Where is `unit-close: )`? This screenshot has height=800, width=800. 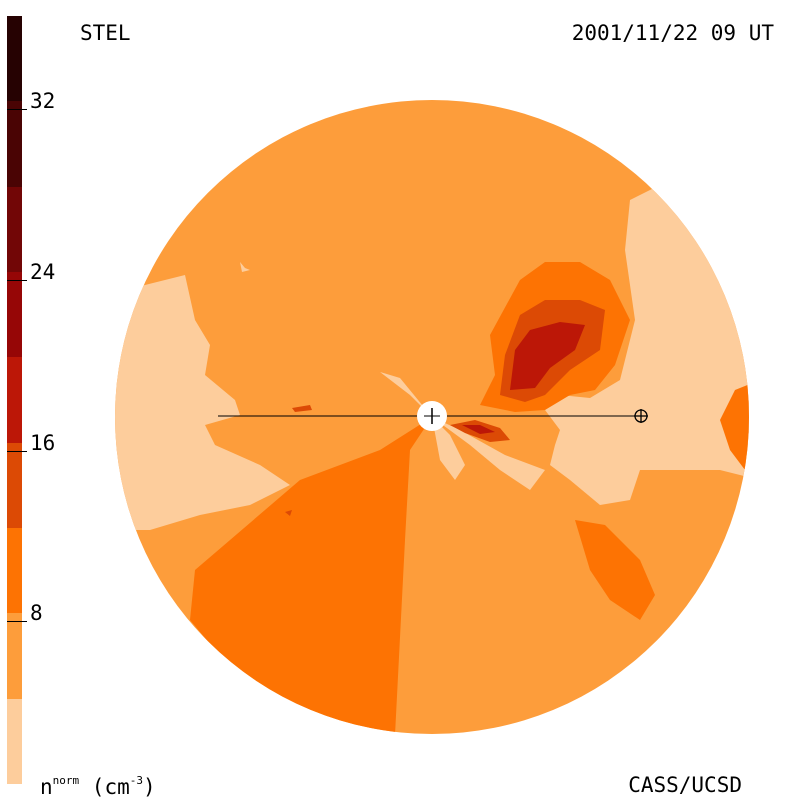
unit-close: ) is located at coordinates (149, 787).